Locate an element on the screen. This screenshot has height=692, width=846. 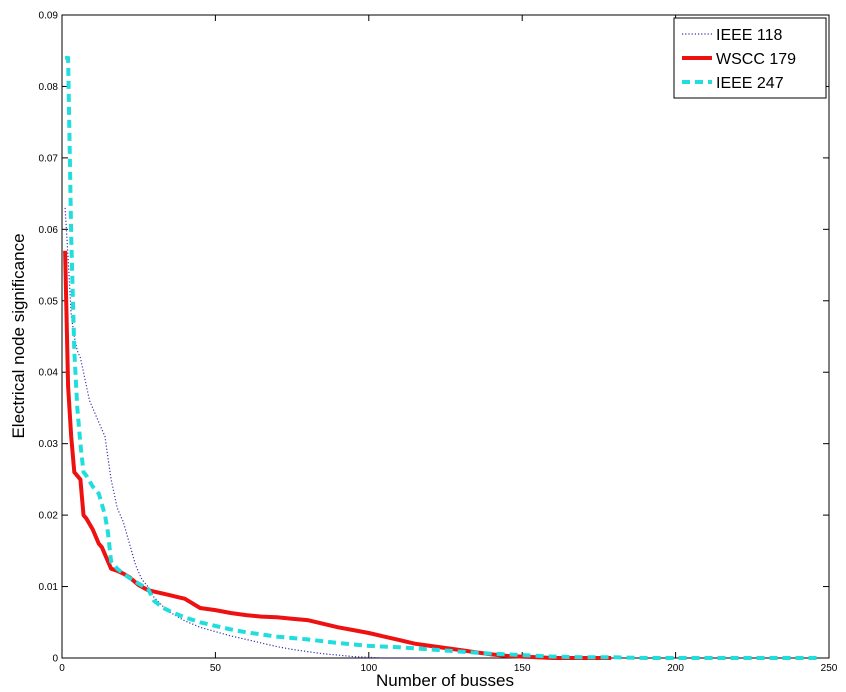
x-tick-label: 150 is located at coordinates (522, 668).